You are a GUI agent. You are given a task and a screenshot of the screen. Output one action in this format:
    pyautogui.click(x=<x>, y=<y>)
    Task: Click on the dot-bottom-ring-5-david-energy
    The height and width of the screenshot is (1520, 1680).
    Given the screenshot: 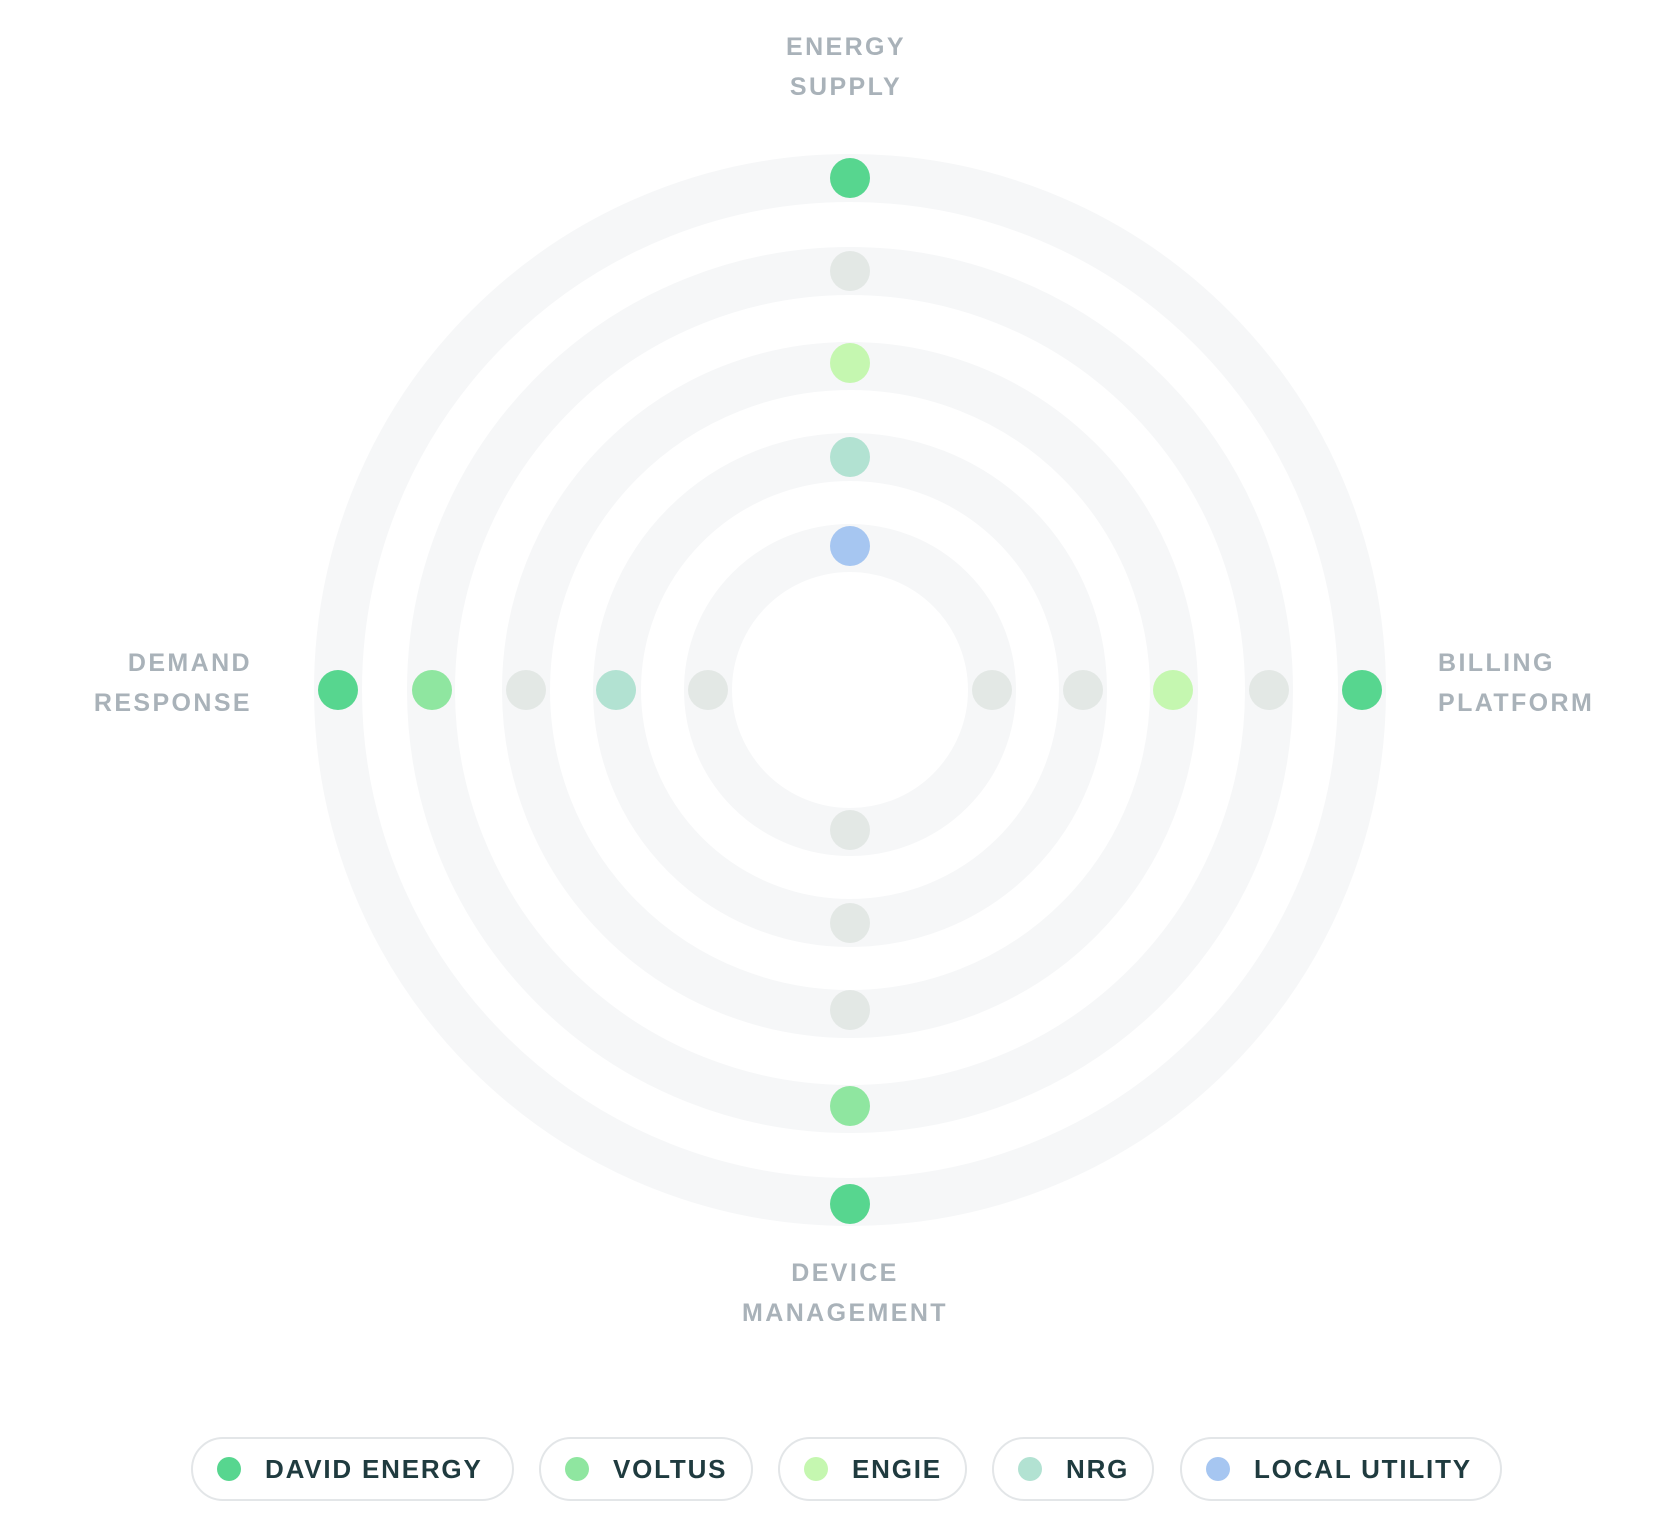 What is the action you would take?
    pyautogui.click(x=850, y=1204)
    